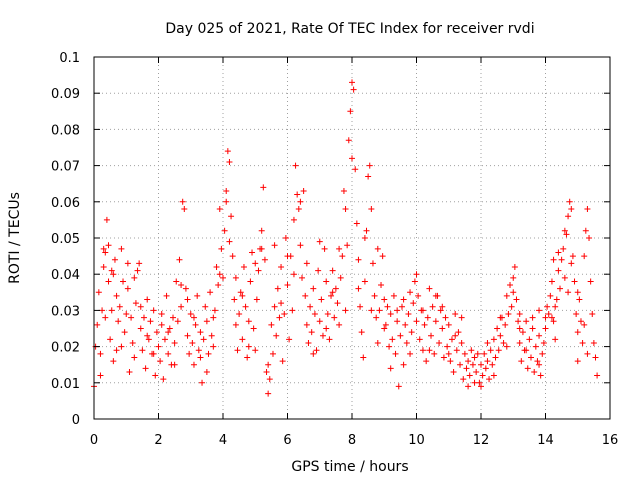 The width and height of the screenshot is (640, 480). Describe the element at coordinates (223, 440) in the screenshot. I see `x-tick-label: 4` at that location.